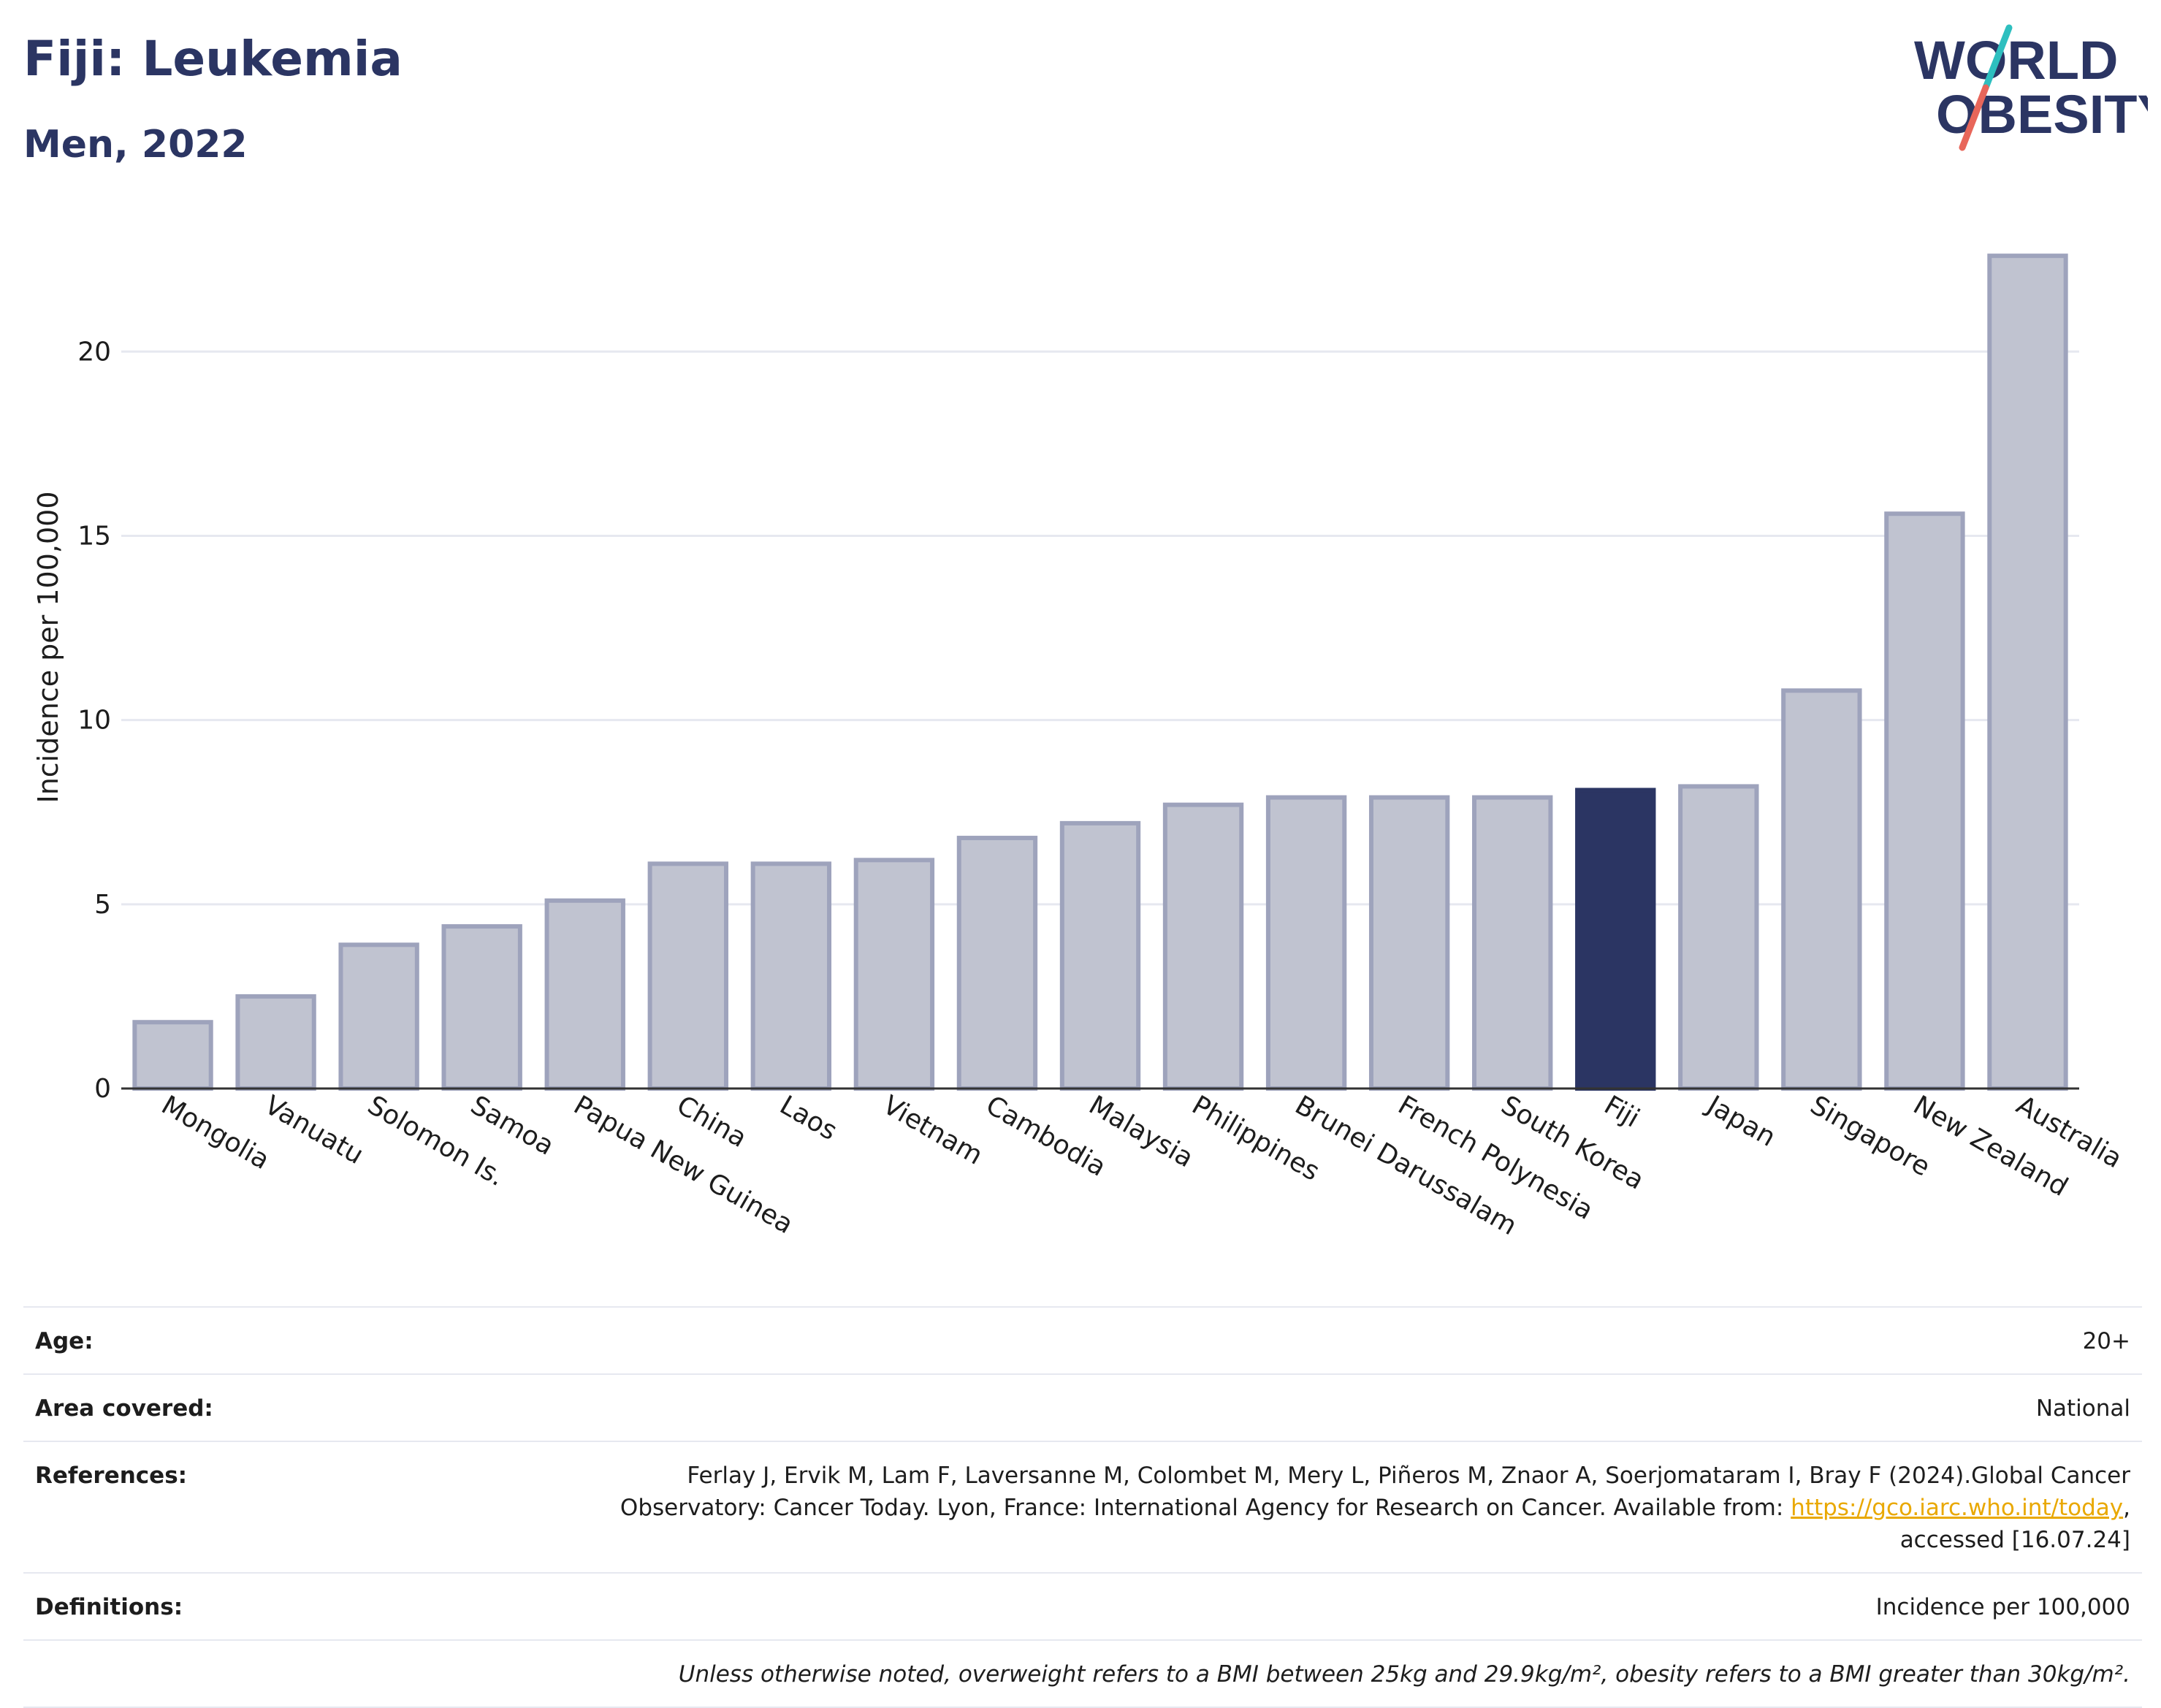 The image size is (2161, 1708). Describe the element at coordinates (94, 721) in the screenshot. I see `y-tick-label: 10` at that location.